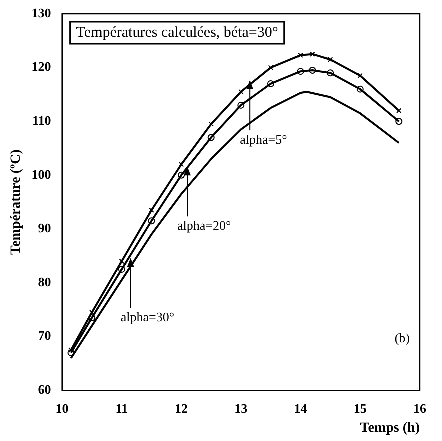  What do you see at coordinates (390, 428) in the screenshot?
I see `x-axis-title: Temps (h)` at bounding box center [390, 428].